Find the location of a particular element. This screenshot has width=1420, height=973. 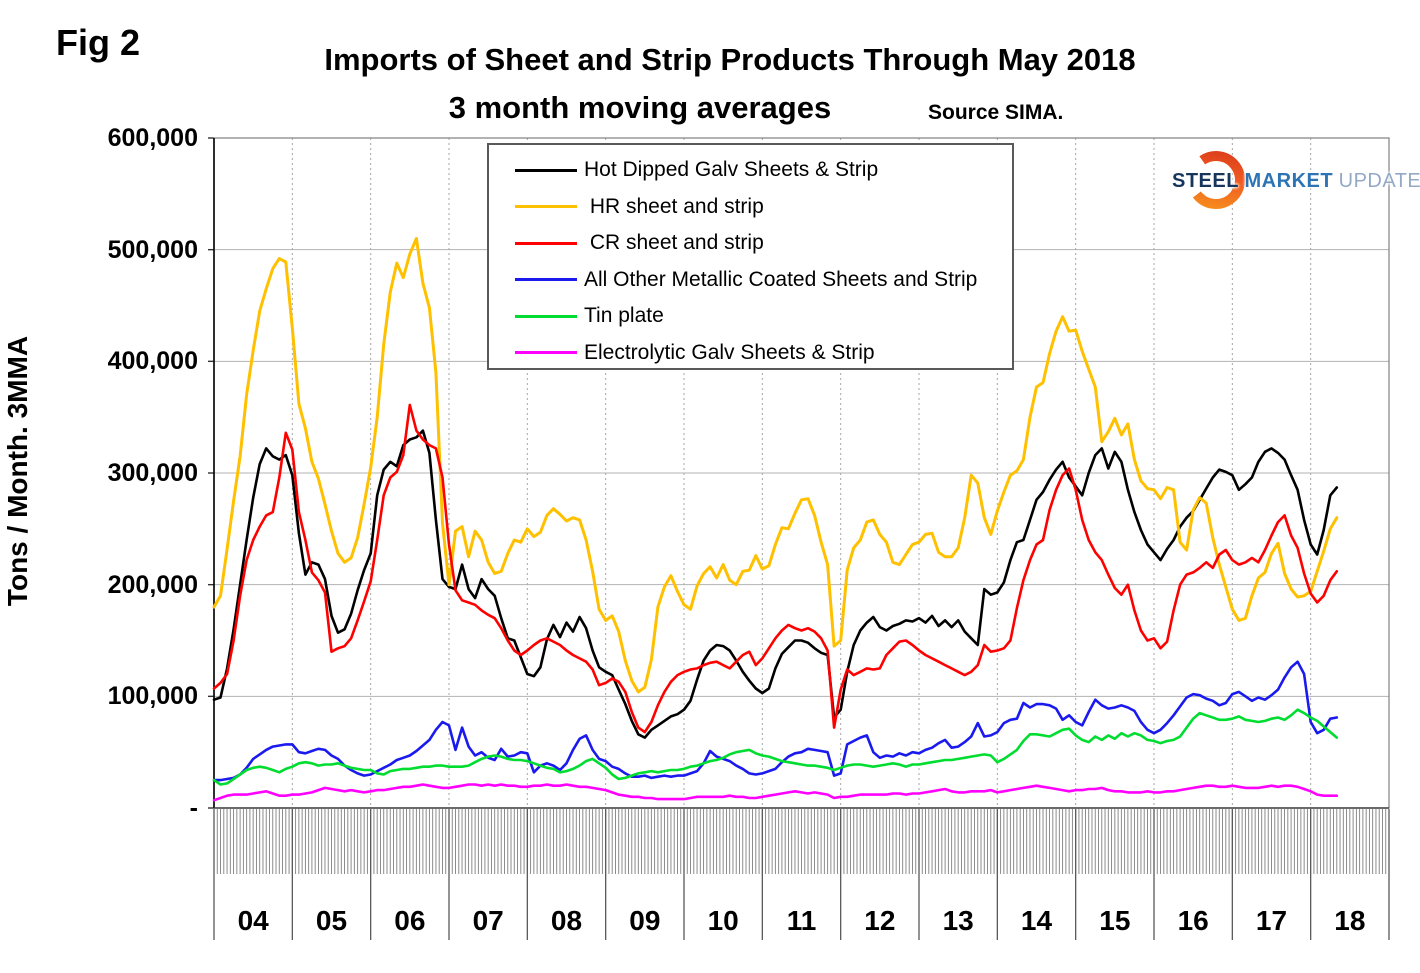

year-label: 15 is located at coordinates (1114, 920).